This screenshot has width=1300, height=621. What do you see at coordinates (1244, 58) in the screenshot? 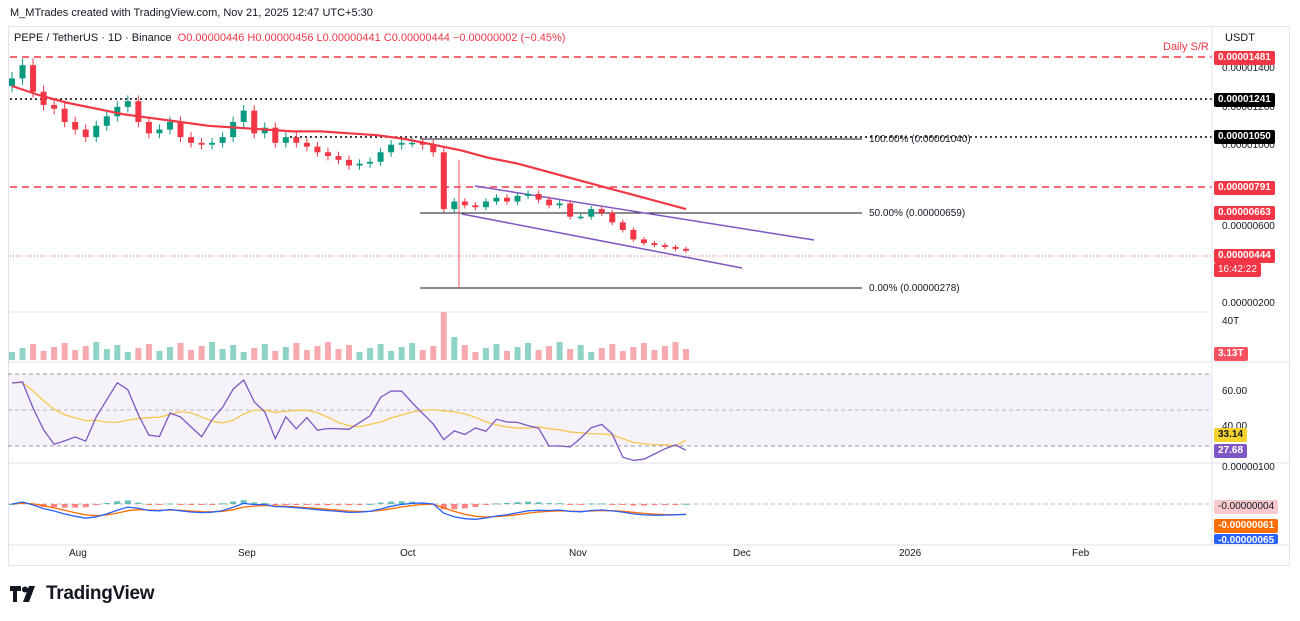
I see `price-tag: 0.00001481` at bounding box center [1244, 58].